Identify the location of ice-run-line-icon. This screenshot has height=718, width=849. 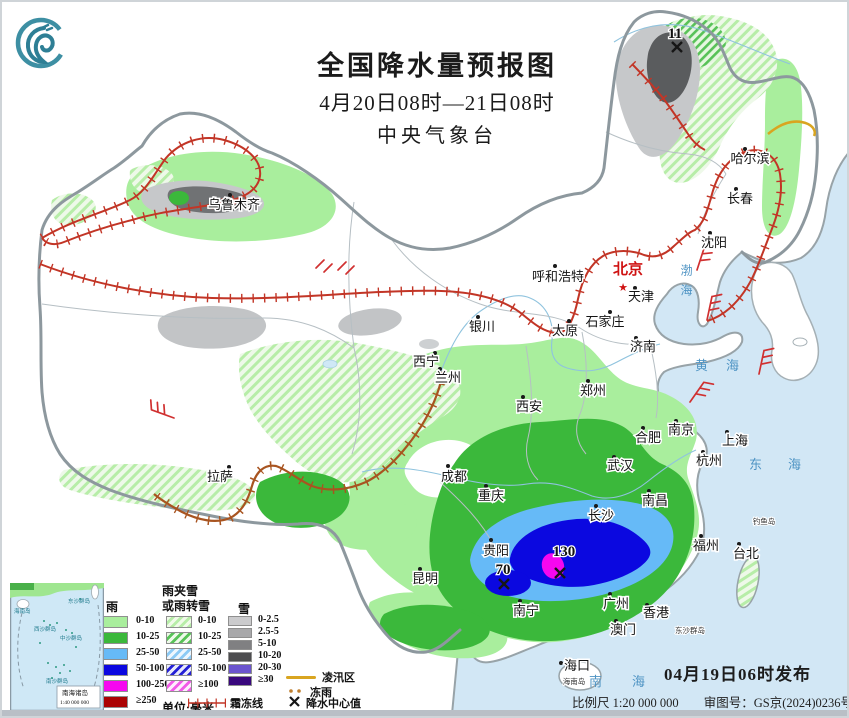
(301, 677).